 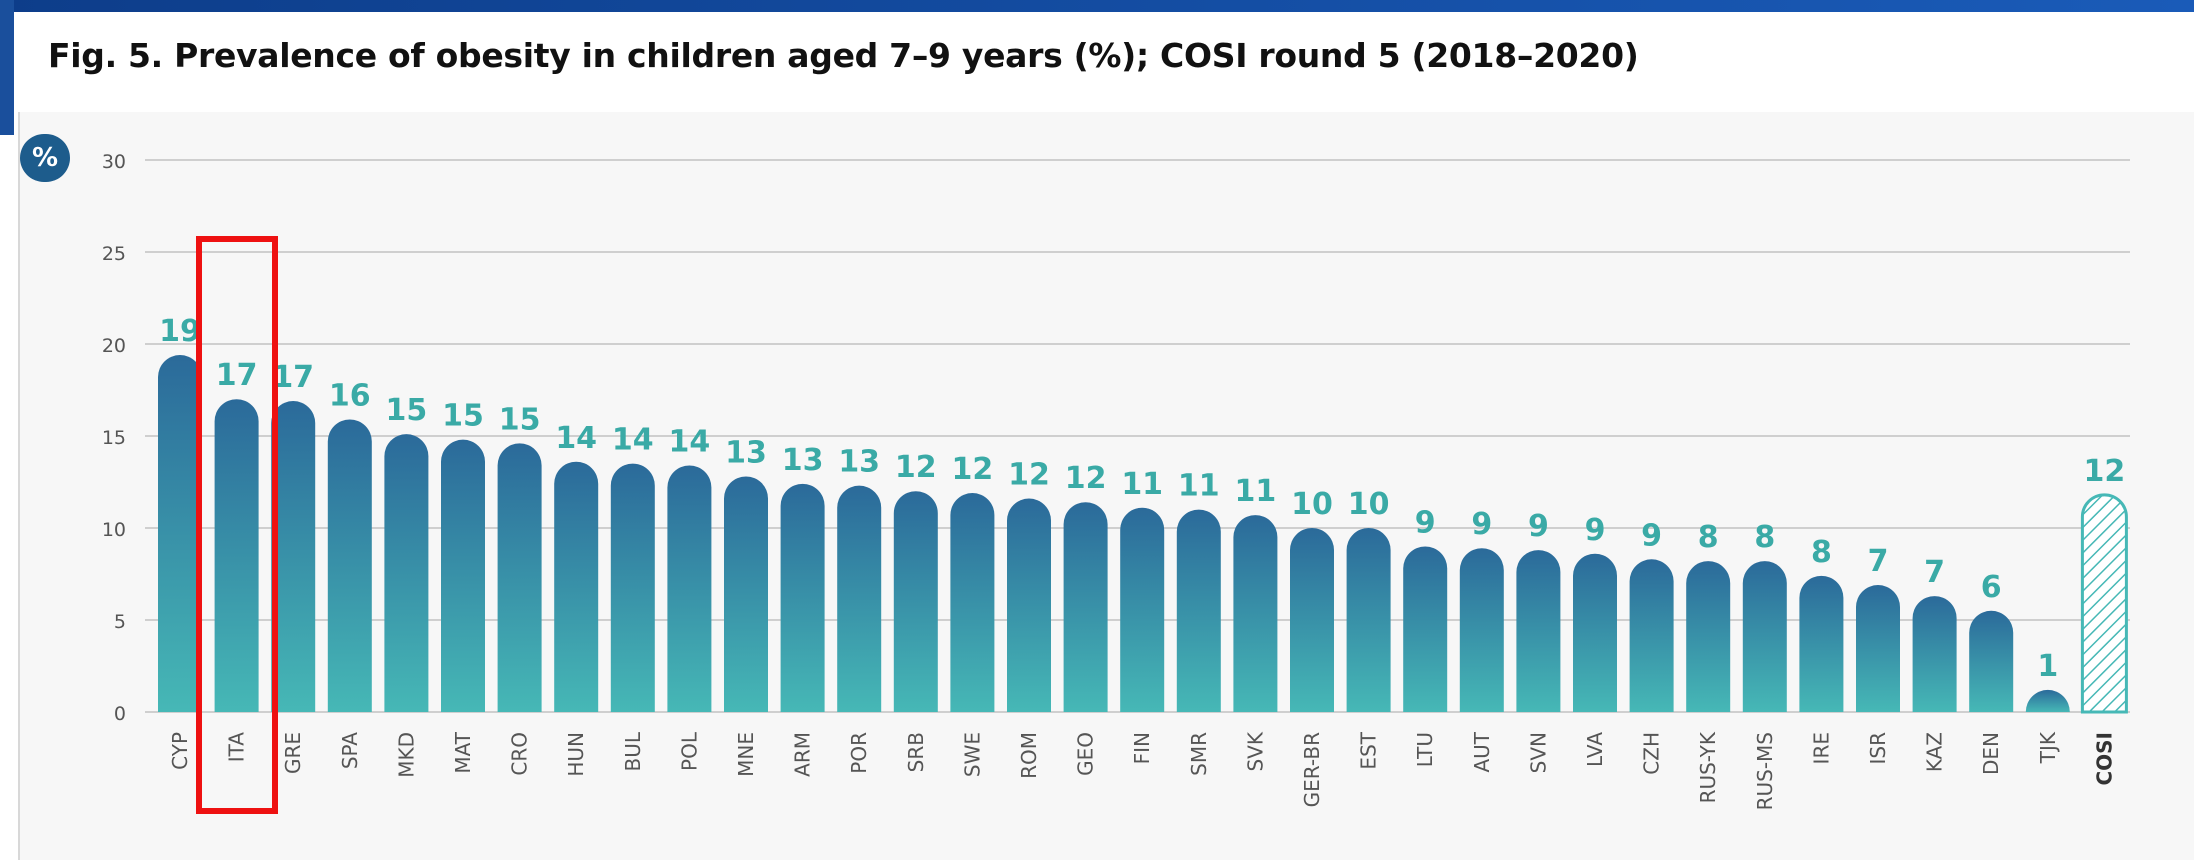 What do you see at coordinates (293, 377) in the screenshot?
I see `value-label-gre: 17` at bounding box center [293, 377].